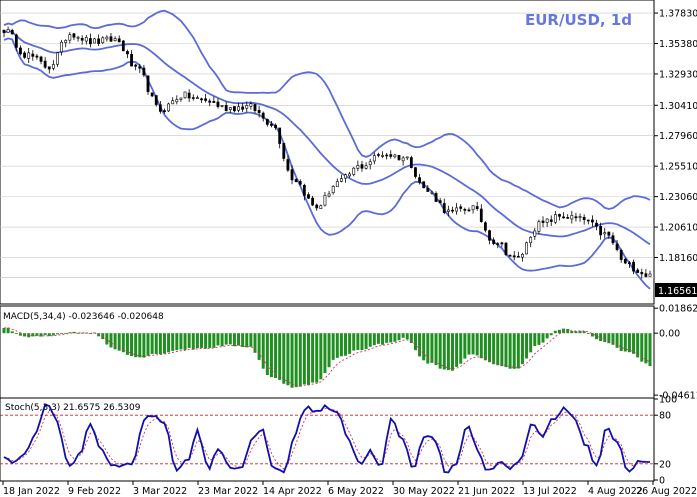  I want to click on y-tick-label: 1.18160, so click(678, 258).